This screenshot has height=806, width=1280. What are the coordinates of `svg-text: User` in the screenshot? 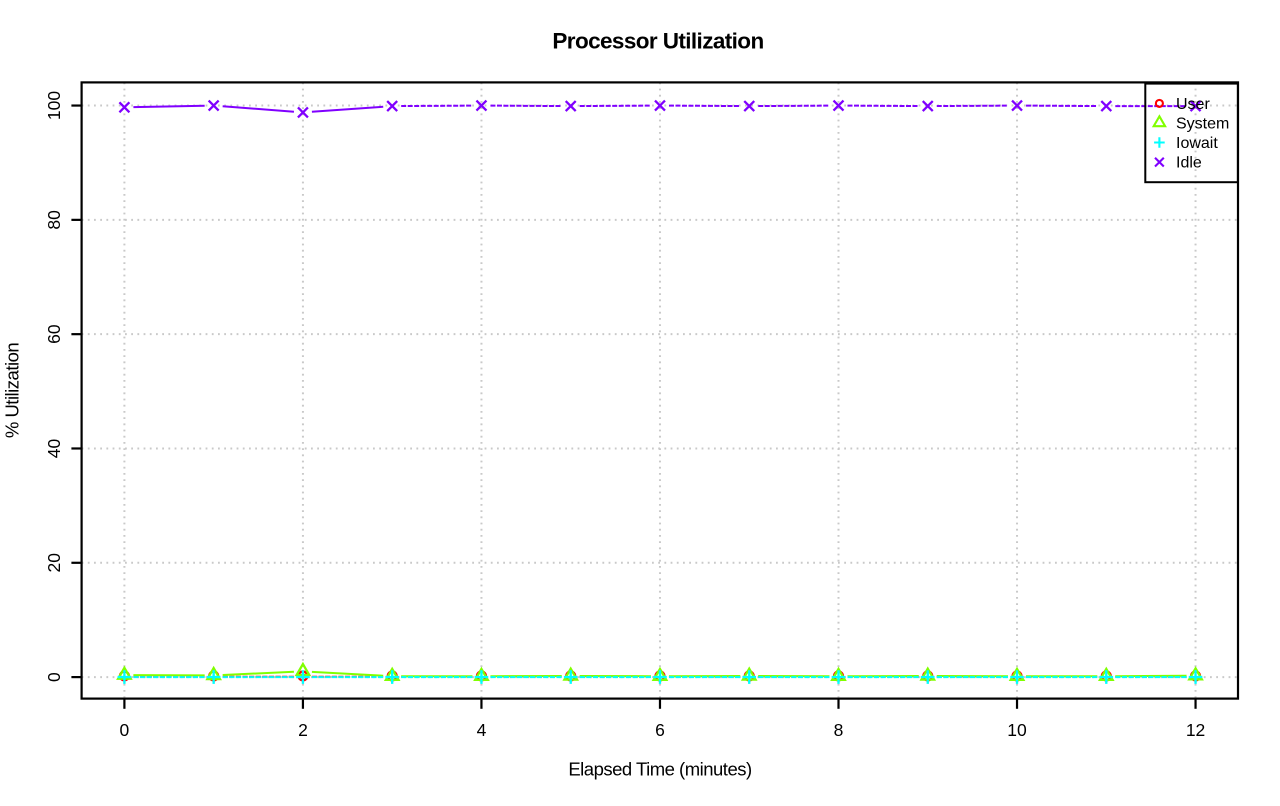 It's located at (1193, 104).